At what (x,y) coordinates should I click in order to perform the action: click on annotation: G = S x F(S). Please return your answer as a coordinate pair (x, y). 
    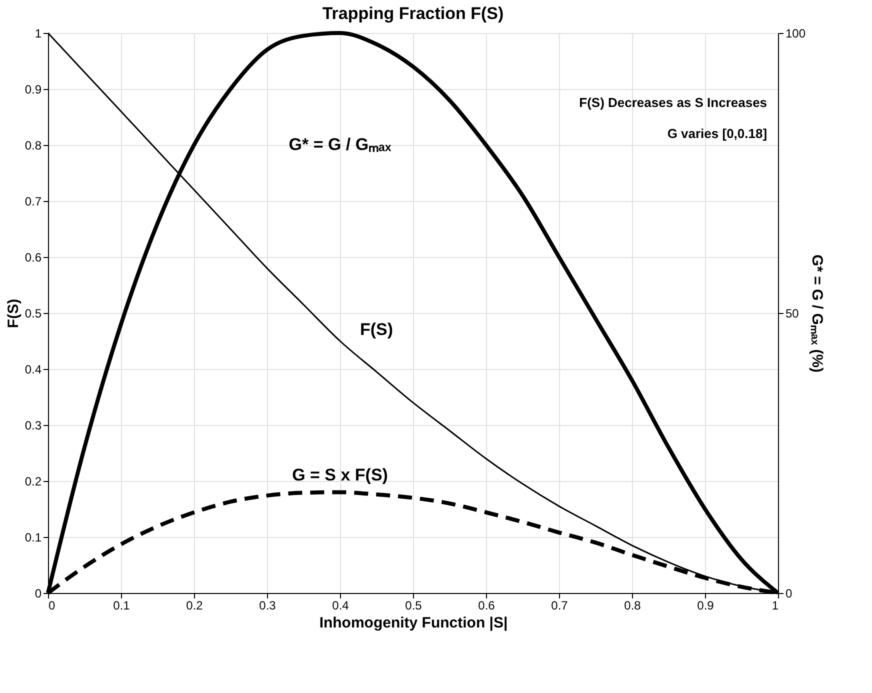
    Looking at the image, I should click on (340, 474).